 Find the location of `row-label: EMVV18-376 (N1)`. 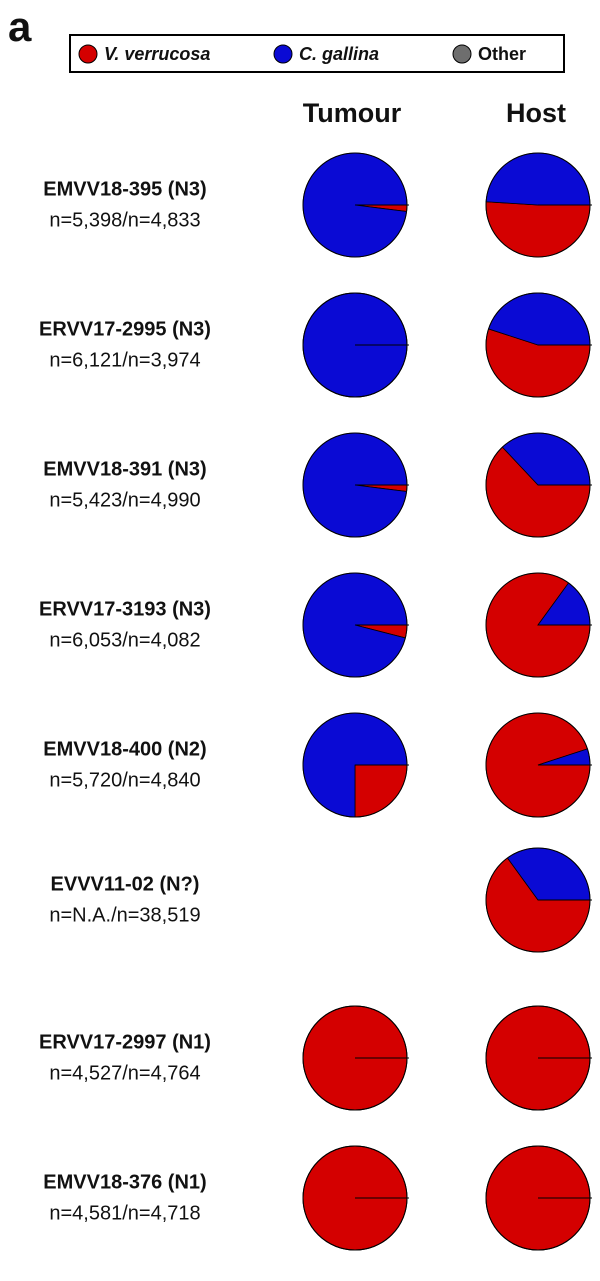

row-label: EMVV18-376 (N1) is located at coordinates (124, 1182).